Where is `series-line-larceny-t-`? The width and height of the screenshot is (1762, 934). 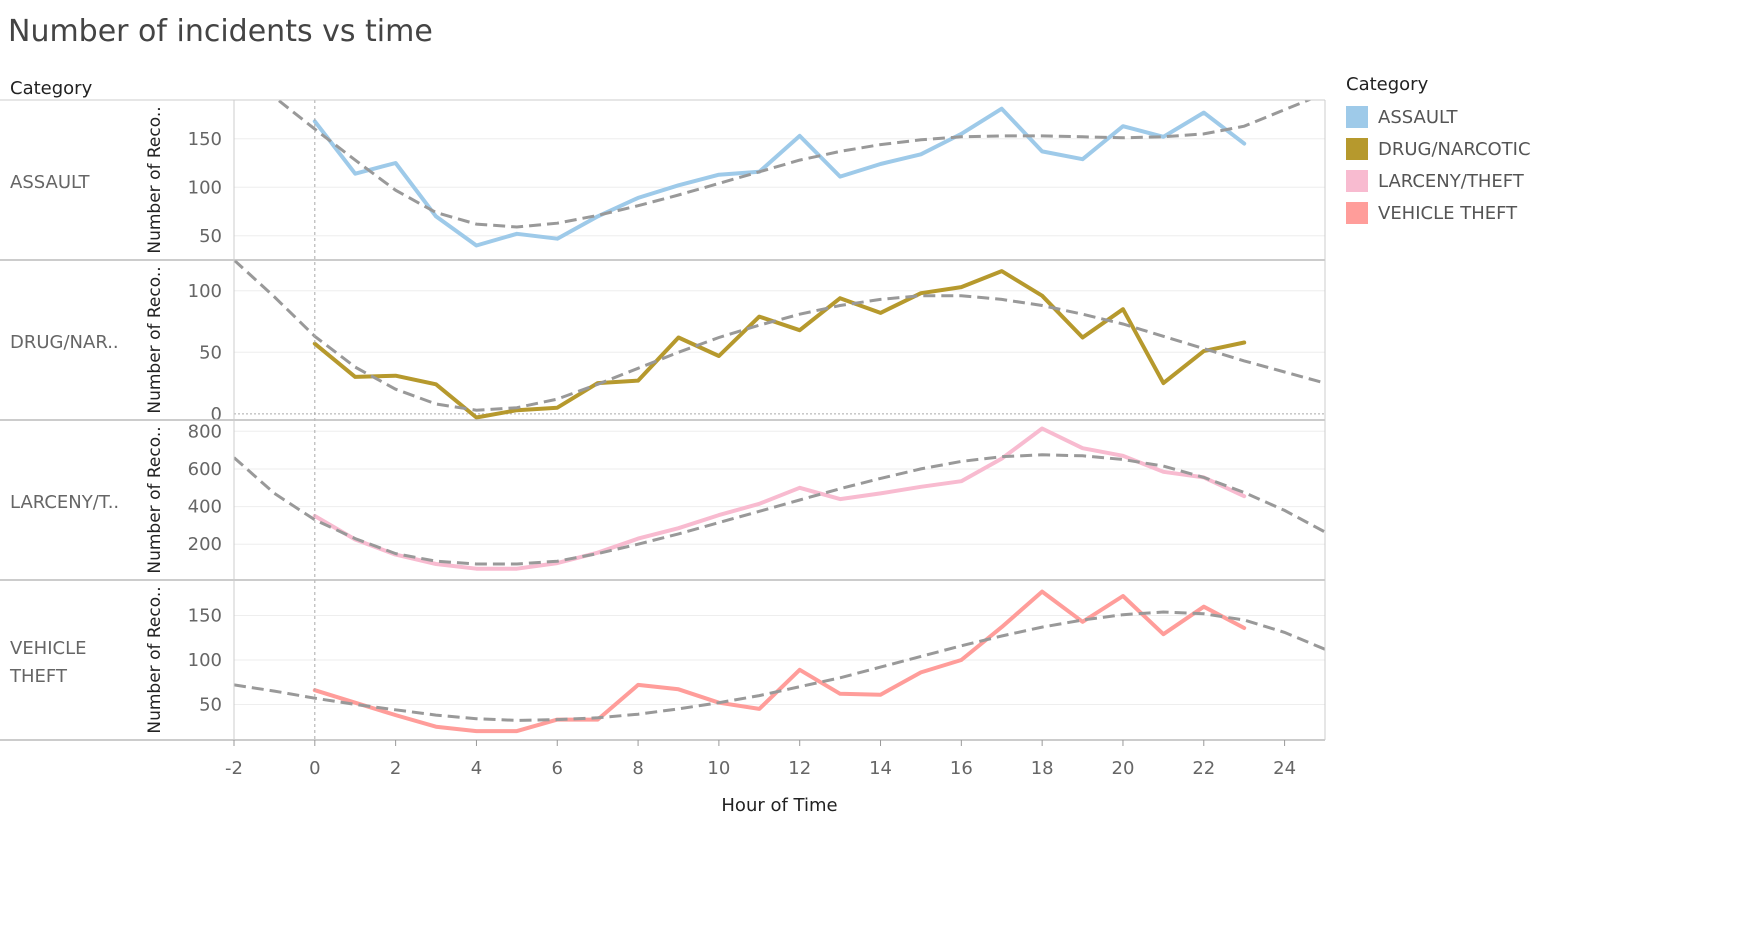 series-line-larceny-t- is located at coordinates (779, 498).